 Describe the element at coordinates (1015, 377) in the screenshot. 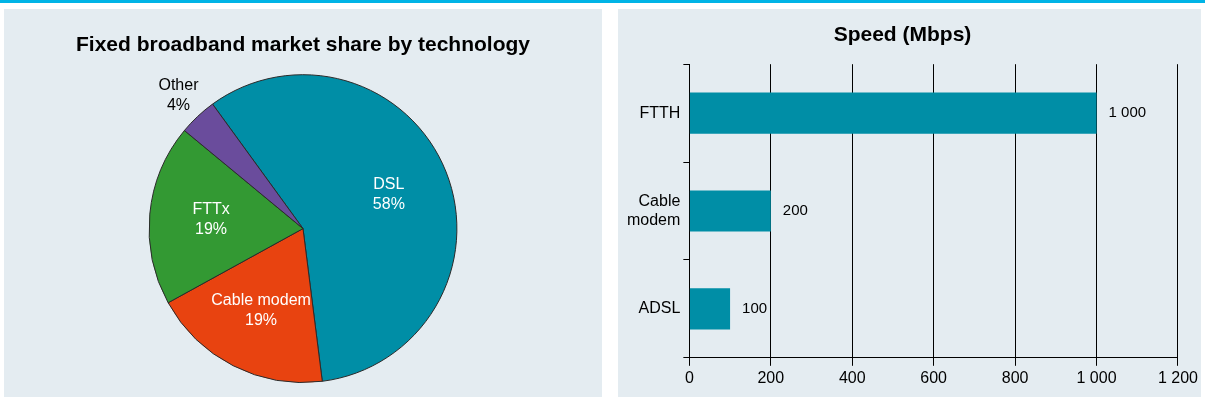

I see `x-tick-label: 800` at that location.